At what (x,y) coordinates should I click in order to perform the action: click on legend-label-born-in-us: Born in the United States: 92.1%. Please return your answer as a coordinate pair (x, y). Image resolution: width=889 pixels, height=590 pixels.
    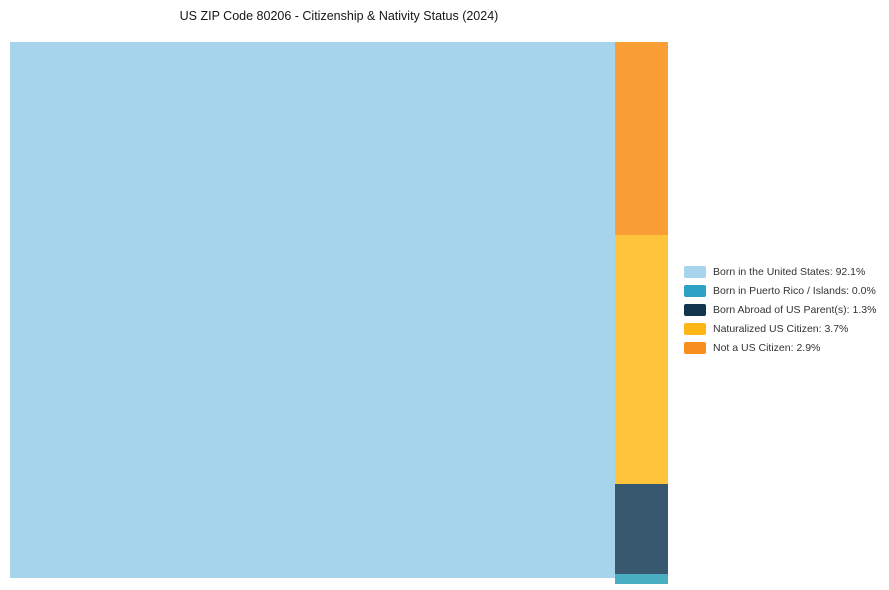
    Looking at the image, I should click on (789, 272).